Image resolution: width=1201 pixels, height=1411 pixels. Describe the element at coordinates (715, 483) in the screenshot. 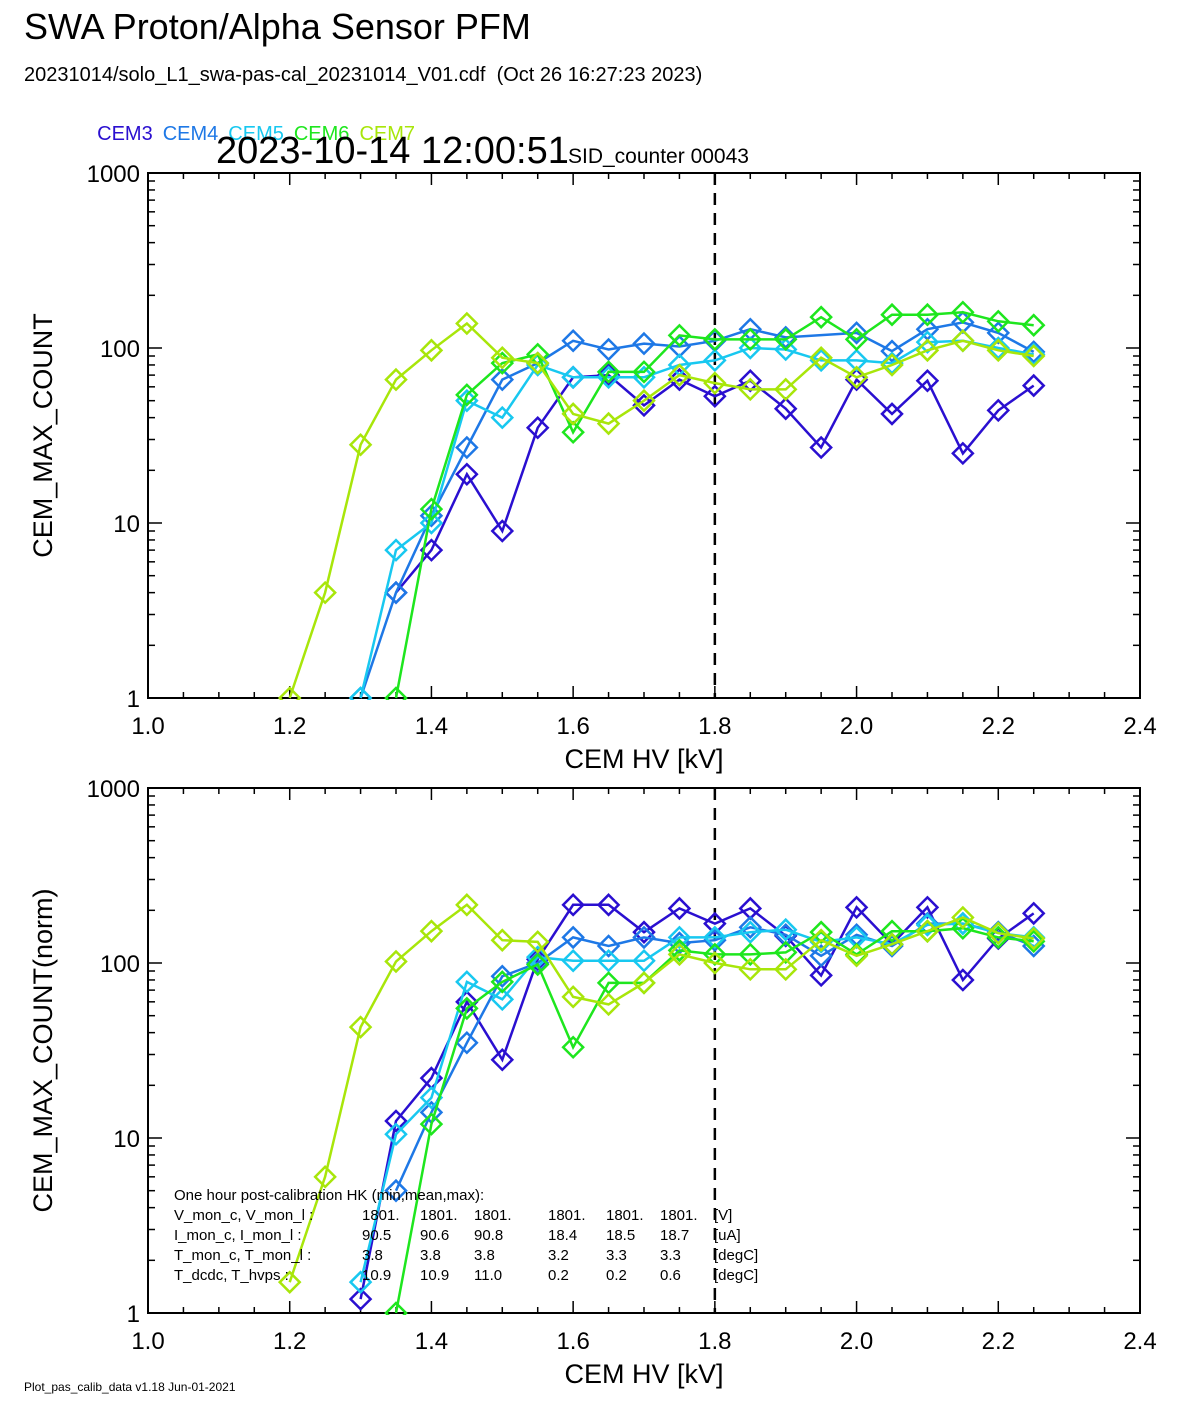

I see `series-line-cem3` at that location.